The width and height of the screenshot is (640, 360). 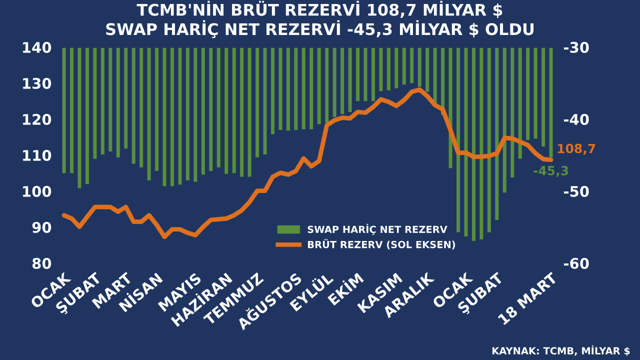 I want to click on y-tick-label: 80, so click(x=42, y=263).